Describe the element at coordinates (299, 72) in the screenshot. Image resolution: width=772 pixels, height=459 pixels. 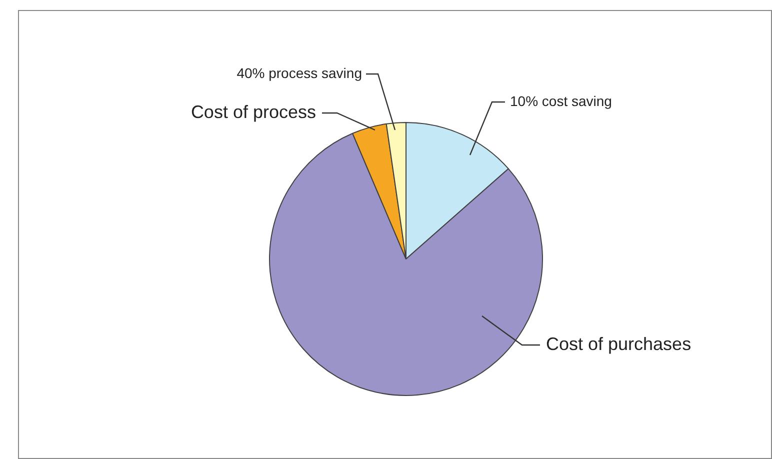
I see `slice-label: 40% process saving` at that location.